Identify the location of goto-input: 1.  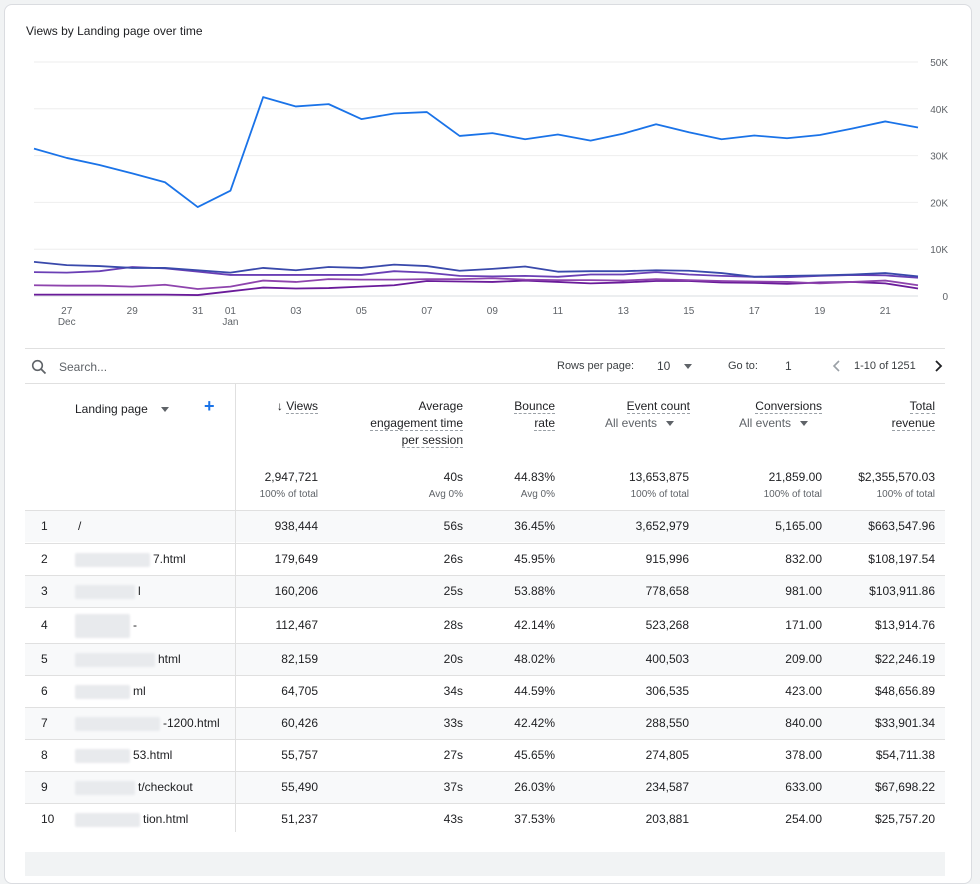
(788, 366).